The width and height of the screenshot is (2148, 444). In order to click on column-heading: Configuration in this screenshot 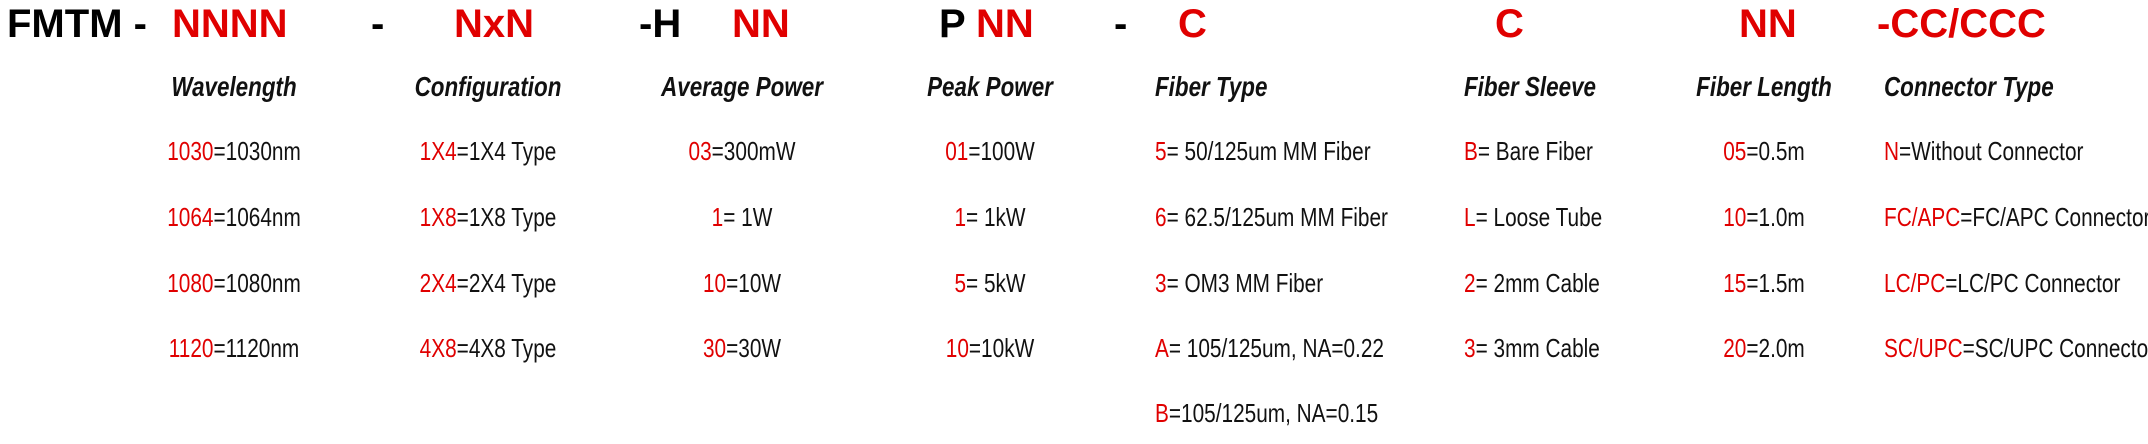, I will do `click(488, 86)`.